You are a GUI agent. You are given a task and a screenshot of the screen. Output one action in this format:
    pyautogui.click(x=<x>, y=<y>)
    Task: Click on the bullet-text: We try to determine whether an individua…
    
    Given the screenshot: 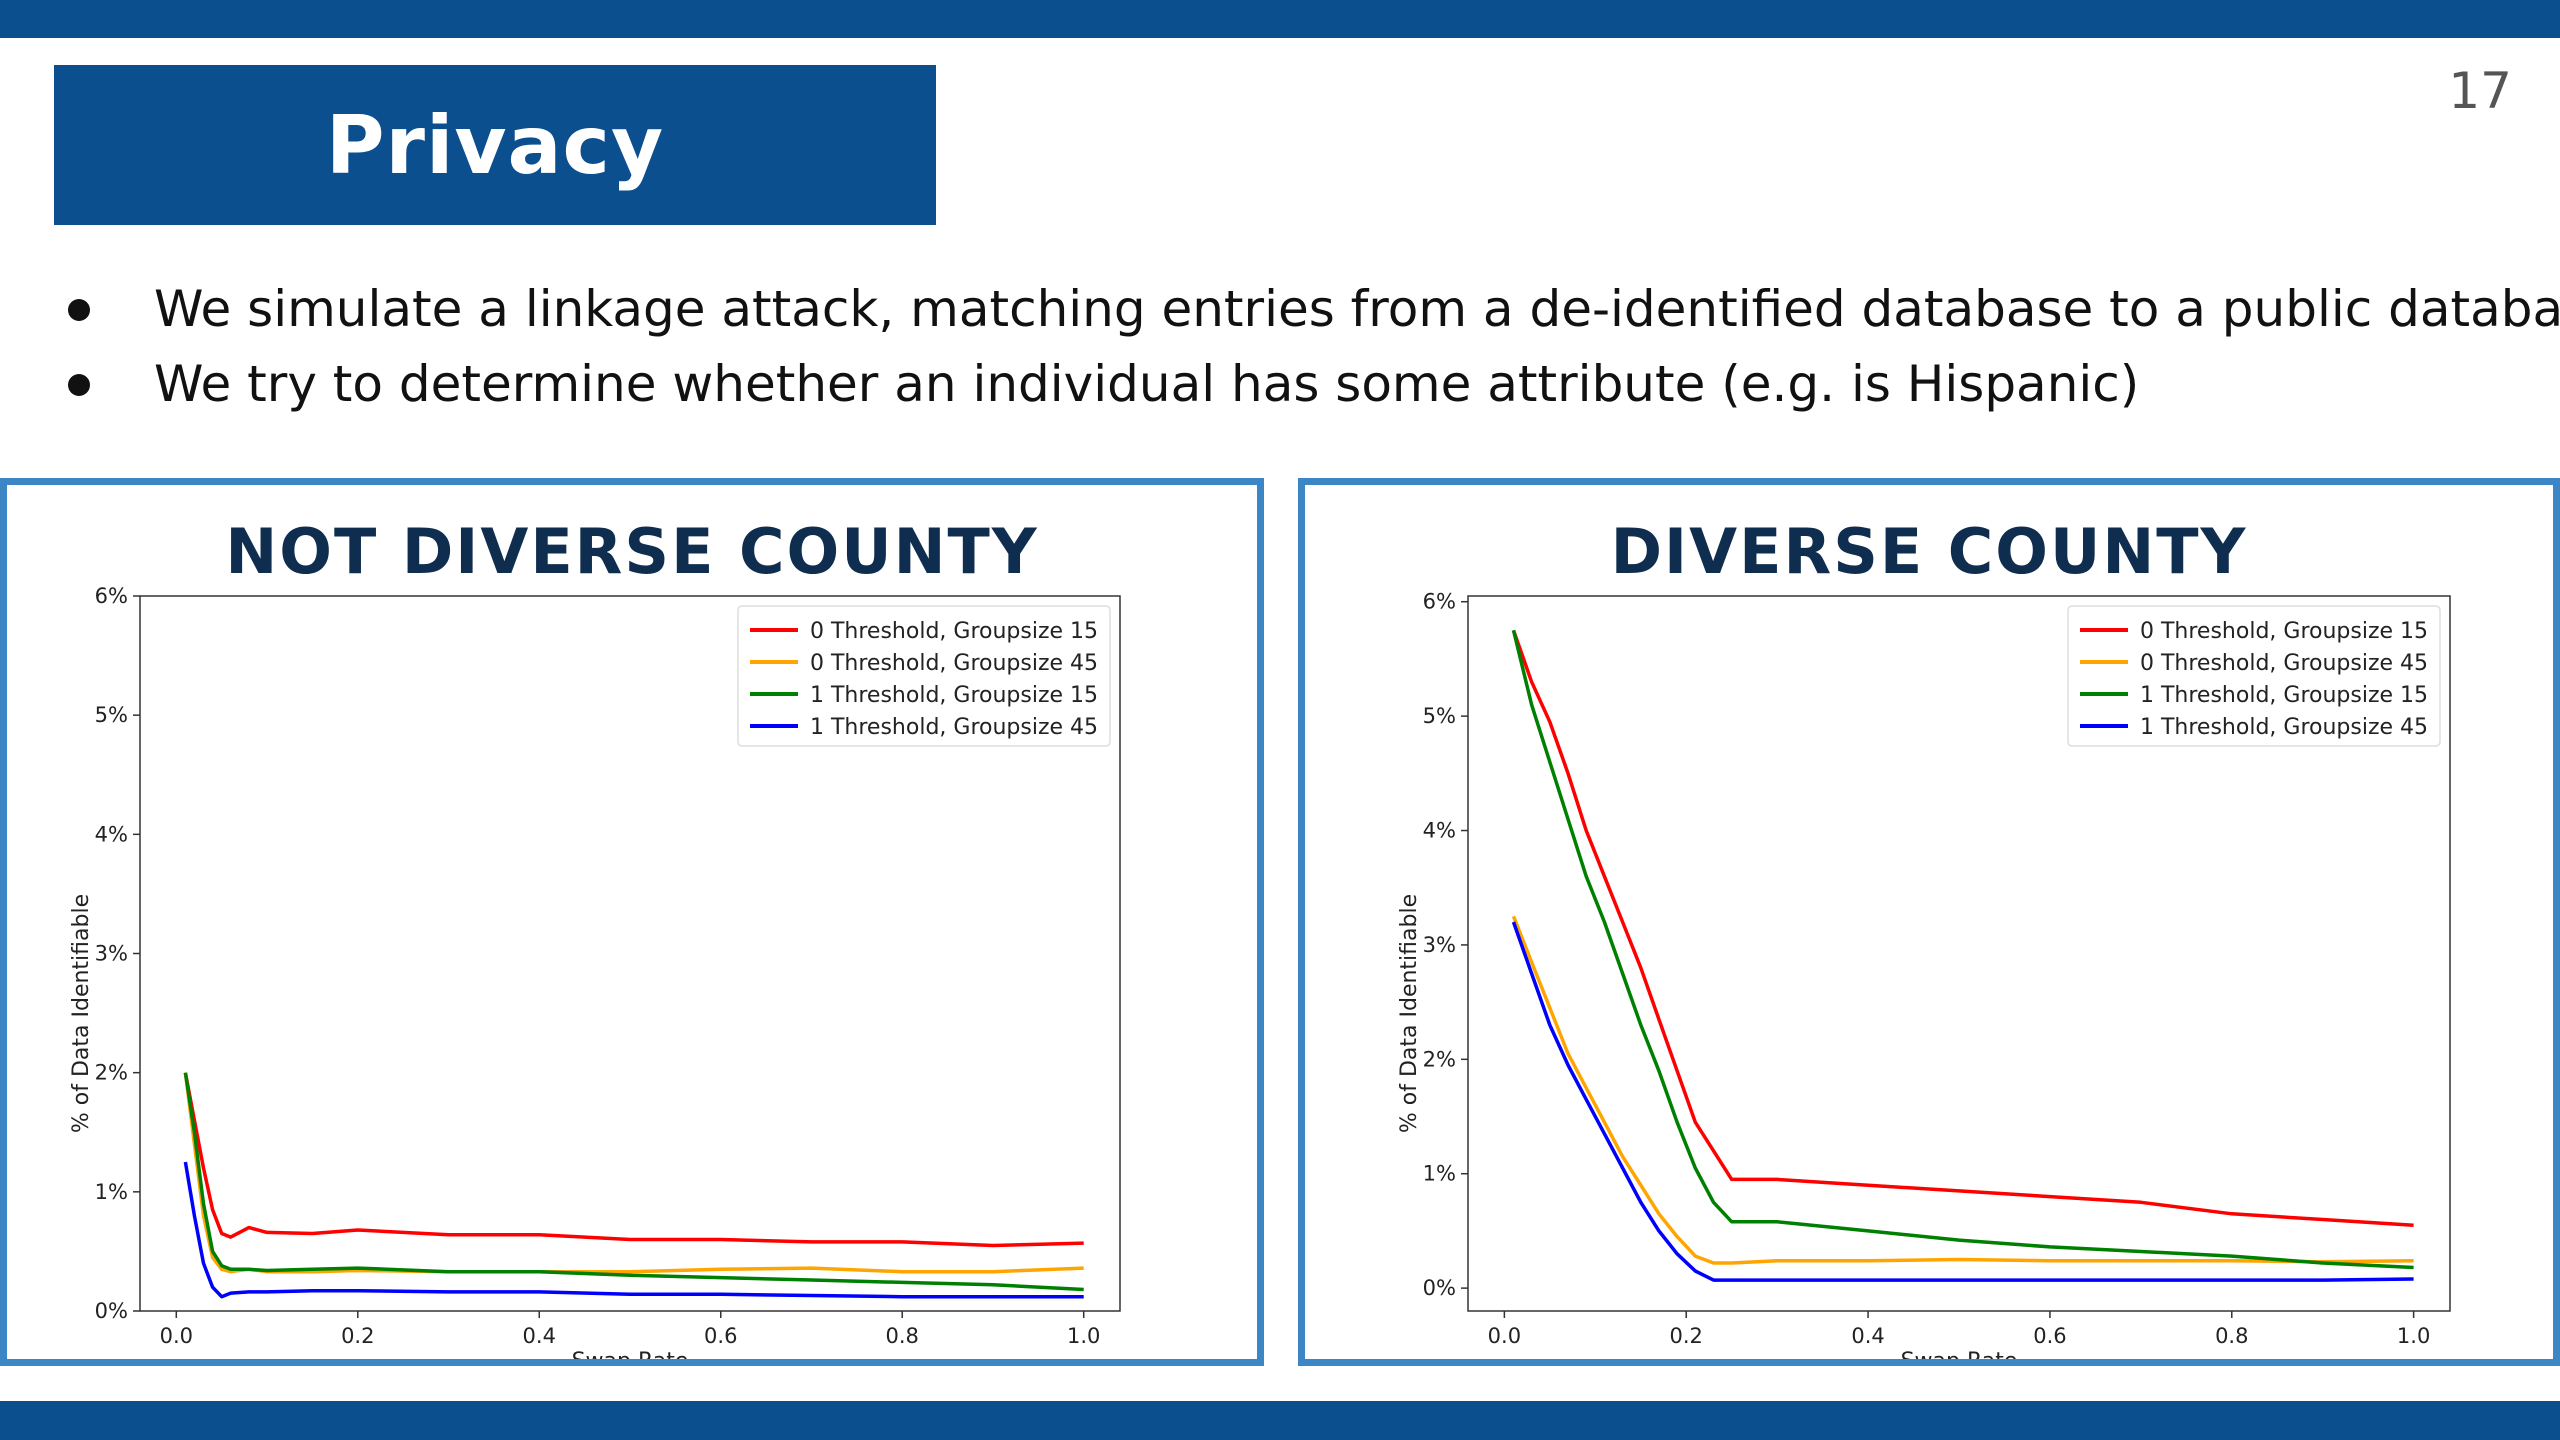 What is the action you would take?
    pyautogui.click(x=1147, y=384)
    